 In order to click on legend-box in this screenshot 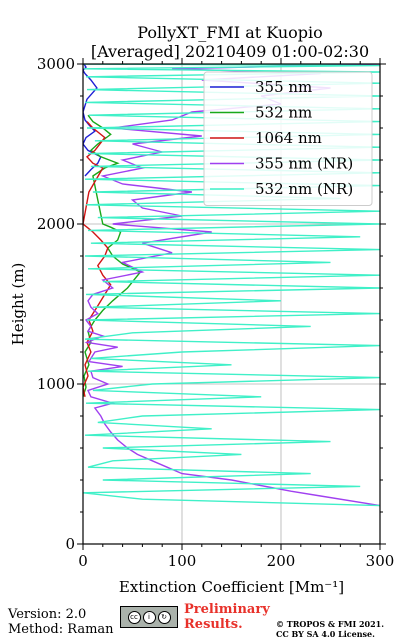, I will do `click(288, 138)`.